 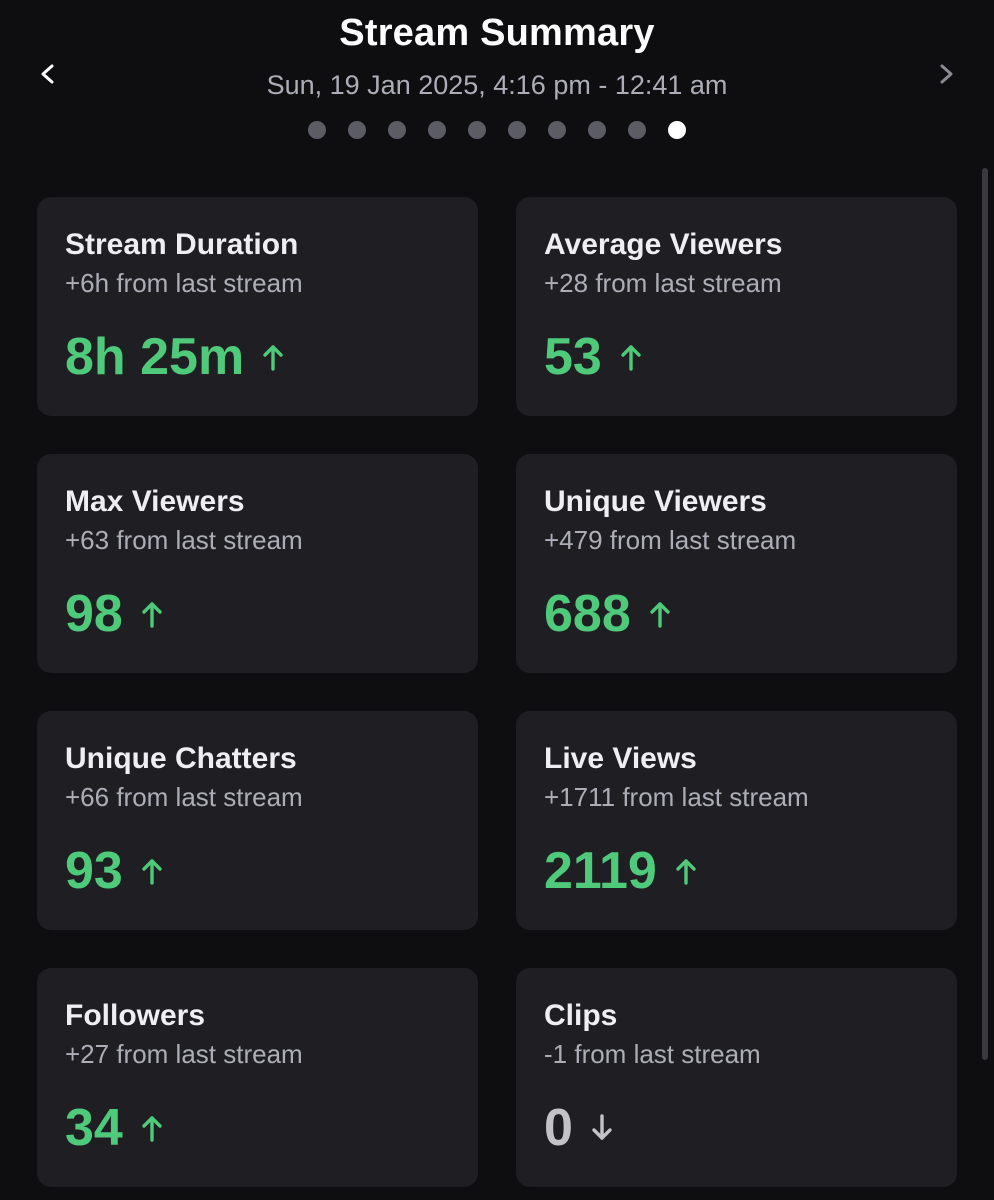 What do you see at coordinates (497, 130) in the screenshot?
I see `page-indicator` at bounding box center [497, 130].